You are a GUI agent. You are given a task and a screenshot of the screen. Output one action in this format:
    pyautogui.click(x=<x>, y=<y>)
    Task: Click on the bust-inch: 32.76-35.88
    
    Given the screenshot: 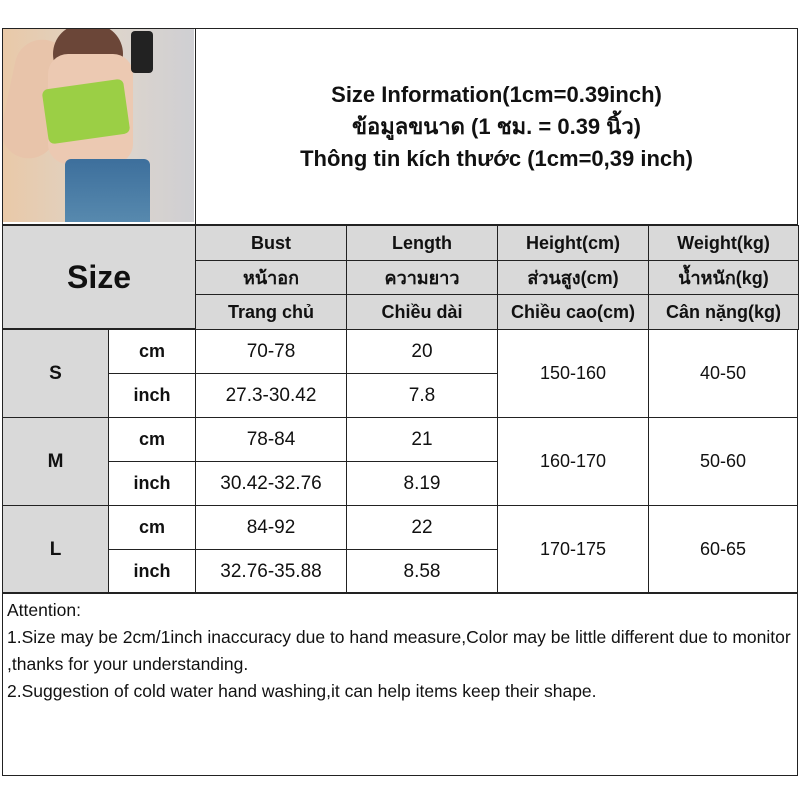 What is the action you would take?
    pyautogui.click(x=271, y=571)
    